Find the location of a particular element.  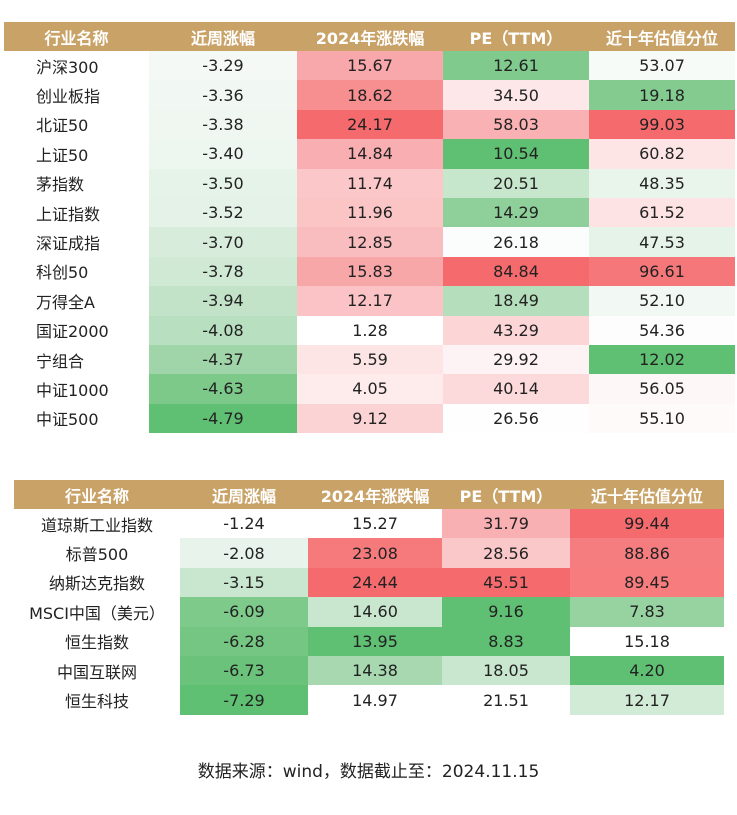

table-header-row: 行业名称 近周涨幅 2024年涨跌幅 PE（TTM） 近十年估值分位 is located at coordinates (369, 36).